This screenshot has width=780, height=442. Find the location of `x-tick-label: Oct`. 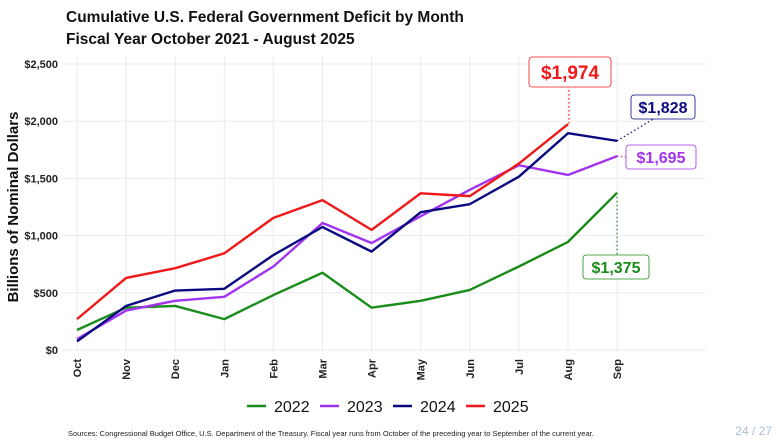

x-tick-label: Oct is located at coordinates (78, 368).